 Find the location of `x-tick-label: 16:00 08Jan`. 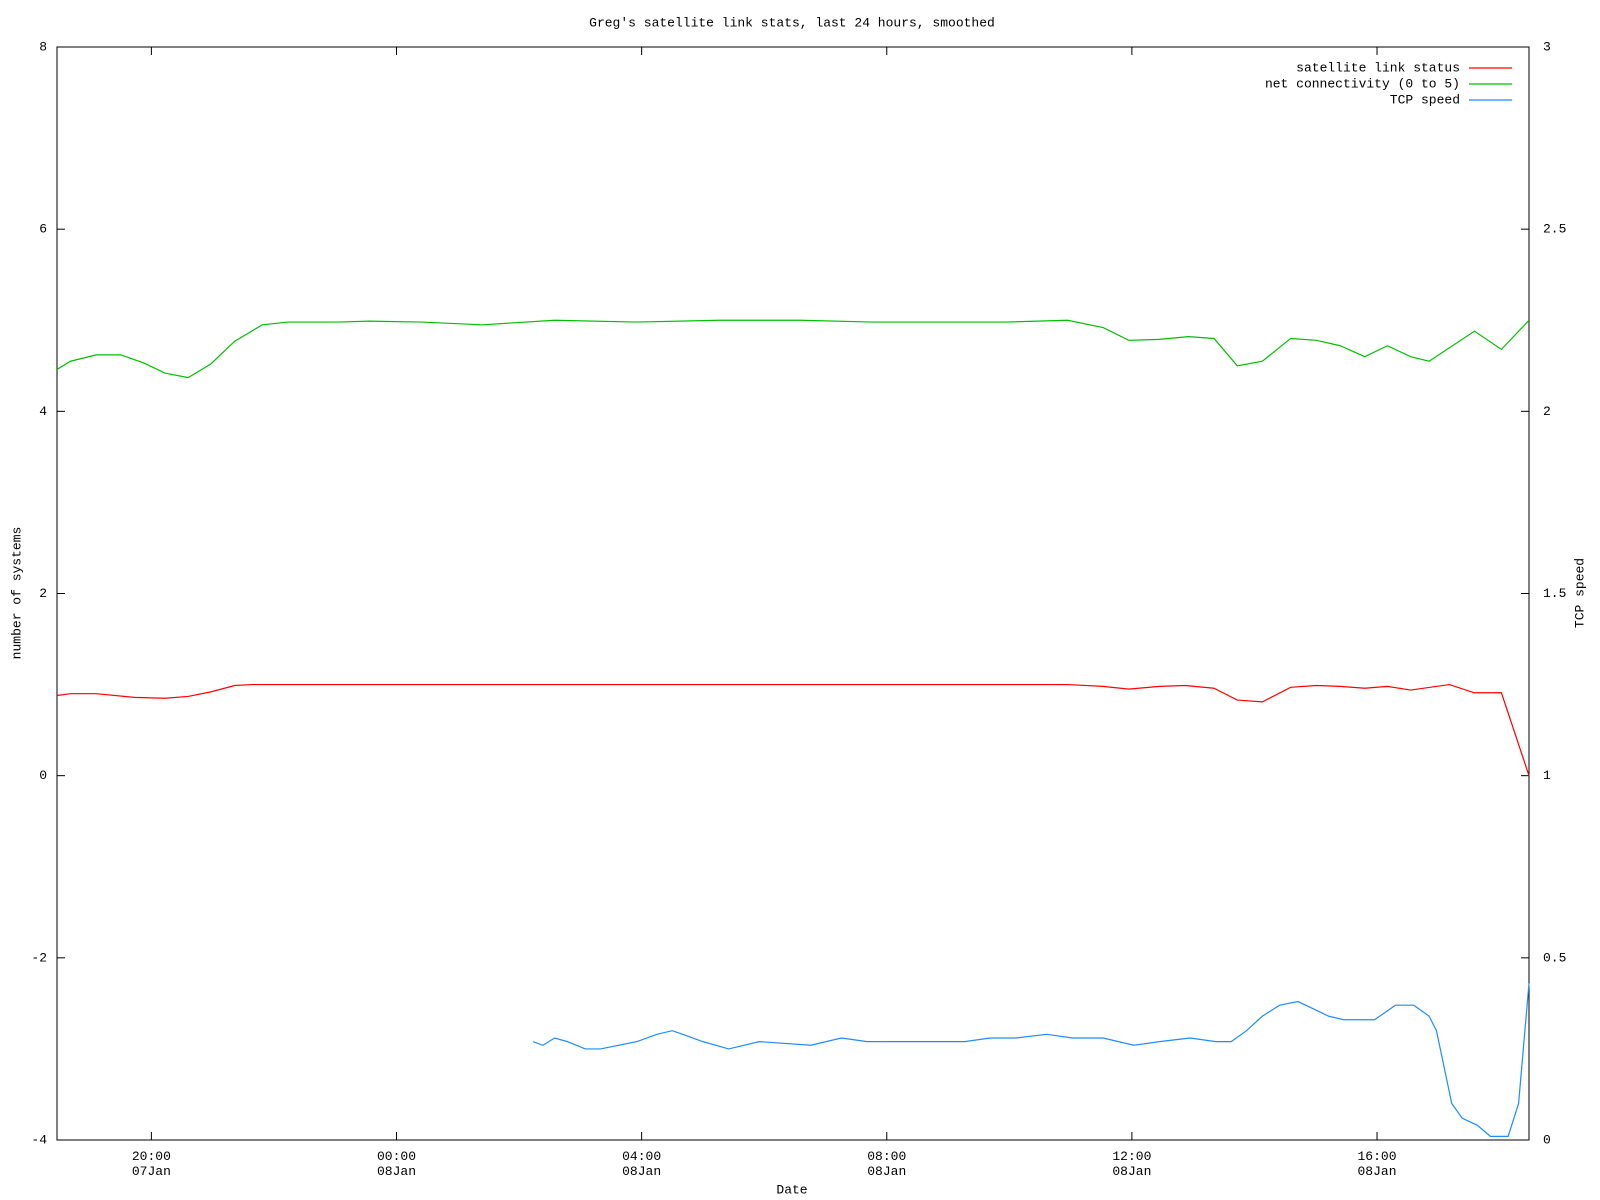

x-tick-label: 16:00 08Jan is located at coordinates (1377, 1164).